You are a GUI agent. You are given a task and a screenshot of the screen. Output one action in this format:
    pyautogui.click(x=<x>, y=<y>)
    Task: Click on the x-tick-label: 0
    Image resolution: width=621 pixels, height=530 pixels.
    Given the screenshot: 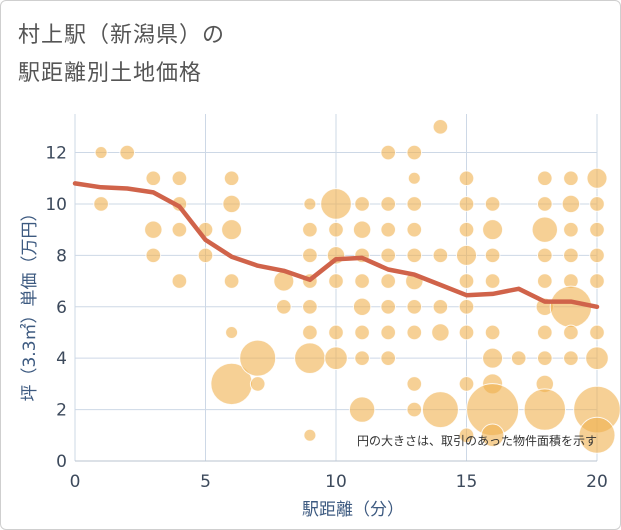 What is the action you would take?
    pyautogui.click(x=75, y=482)
    